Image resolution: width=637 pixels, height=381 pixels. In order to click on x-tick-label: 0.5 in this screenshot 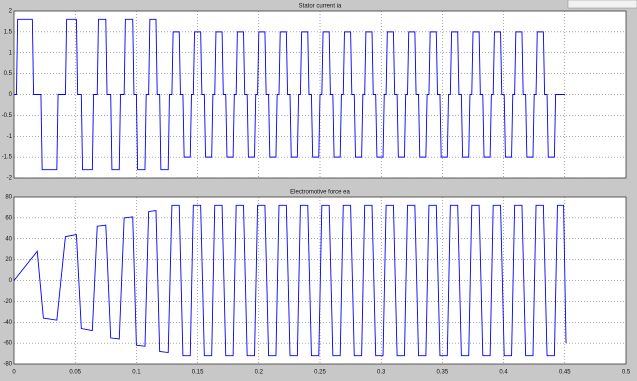, I will do `click(626, 373)`.